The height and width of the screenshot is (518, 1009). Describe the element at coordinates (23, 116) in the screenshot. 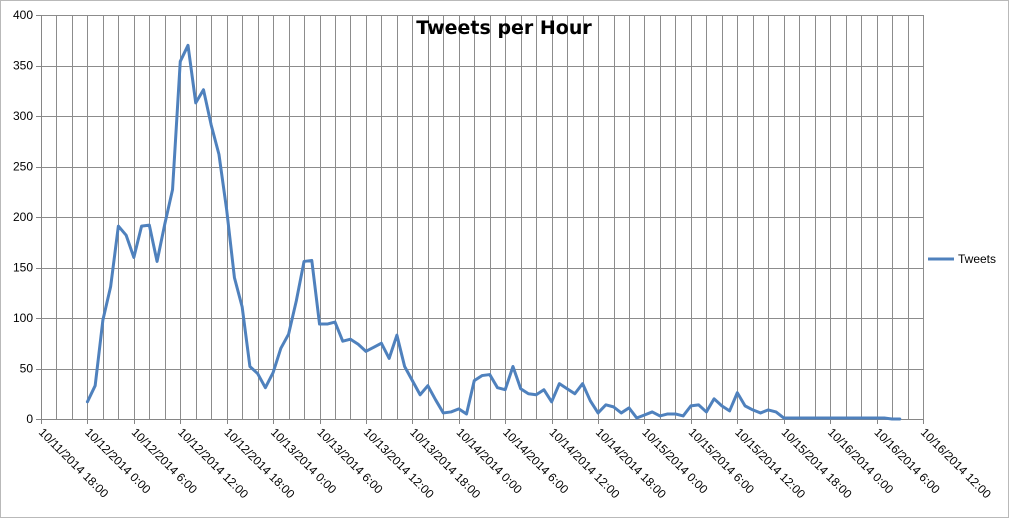

I see `y-tick-label: 300` at that location.